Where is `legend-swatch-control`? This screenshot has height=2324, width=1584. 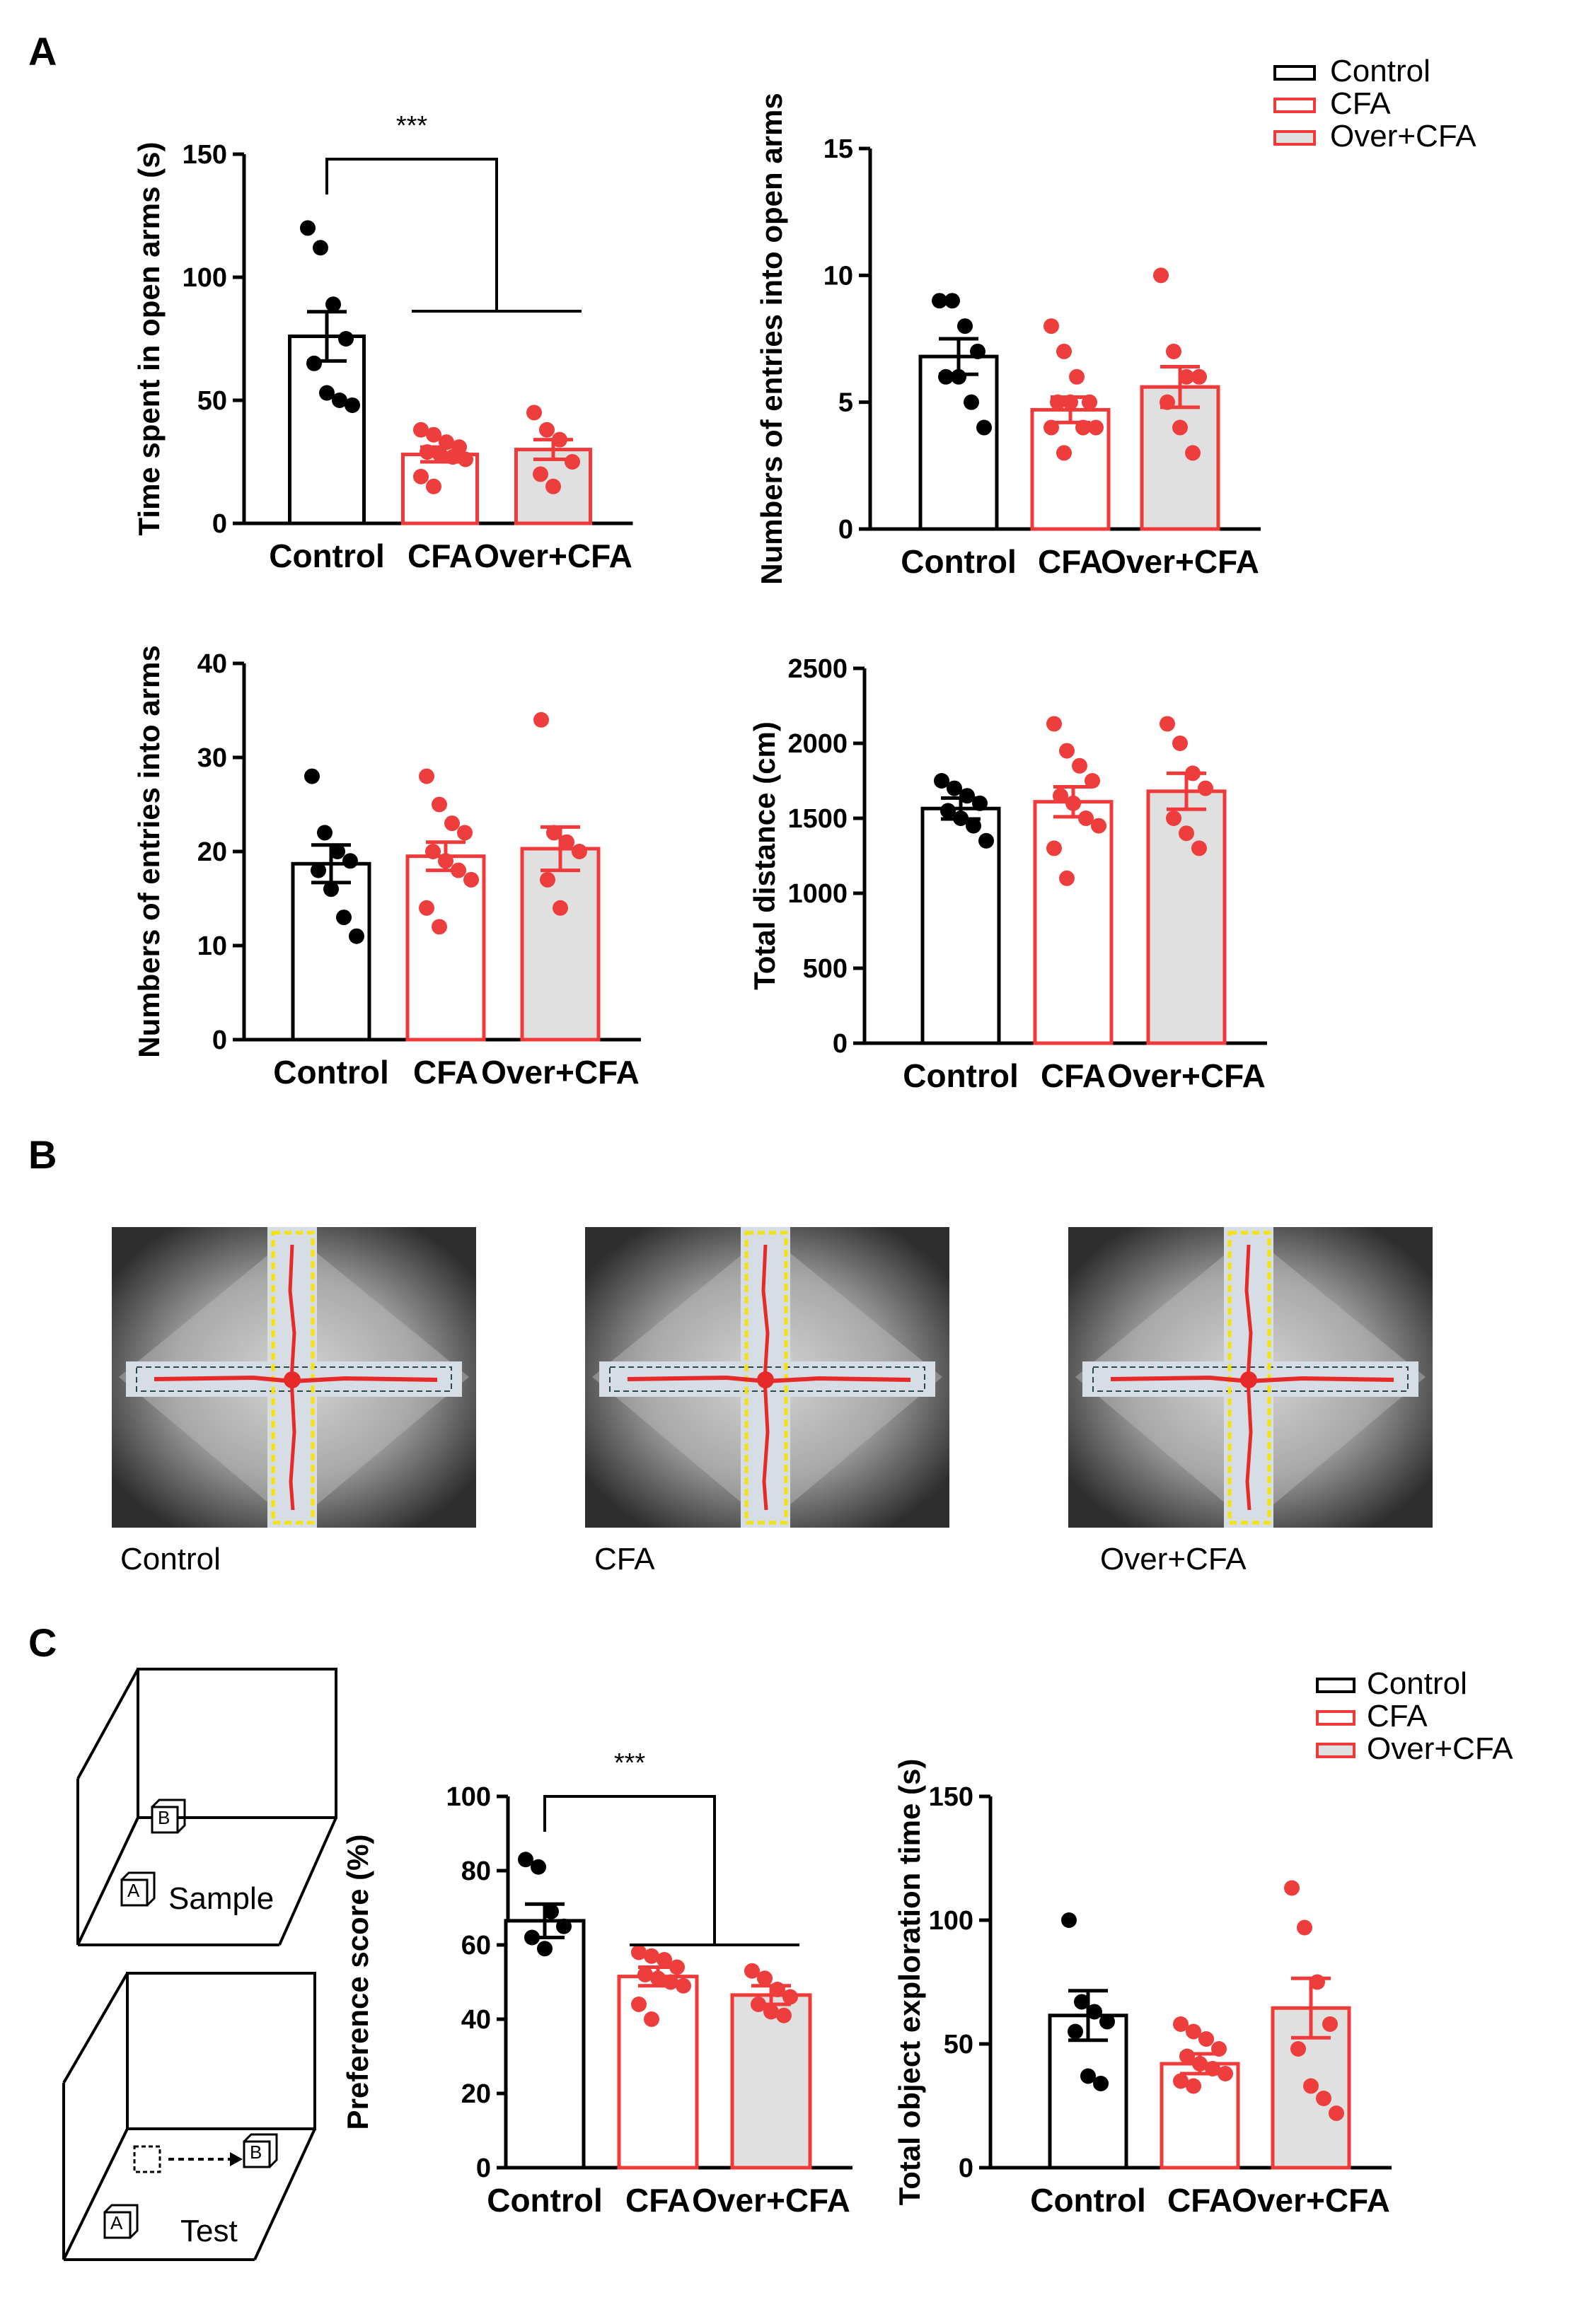
legend-swatch-control is located at coordinates (1294, 73).